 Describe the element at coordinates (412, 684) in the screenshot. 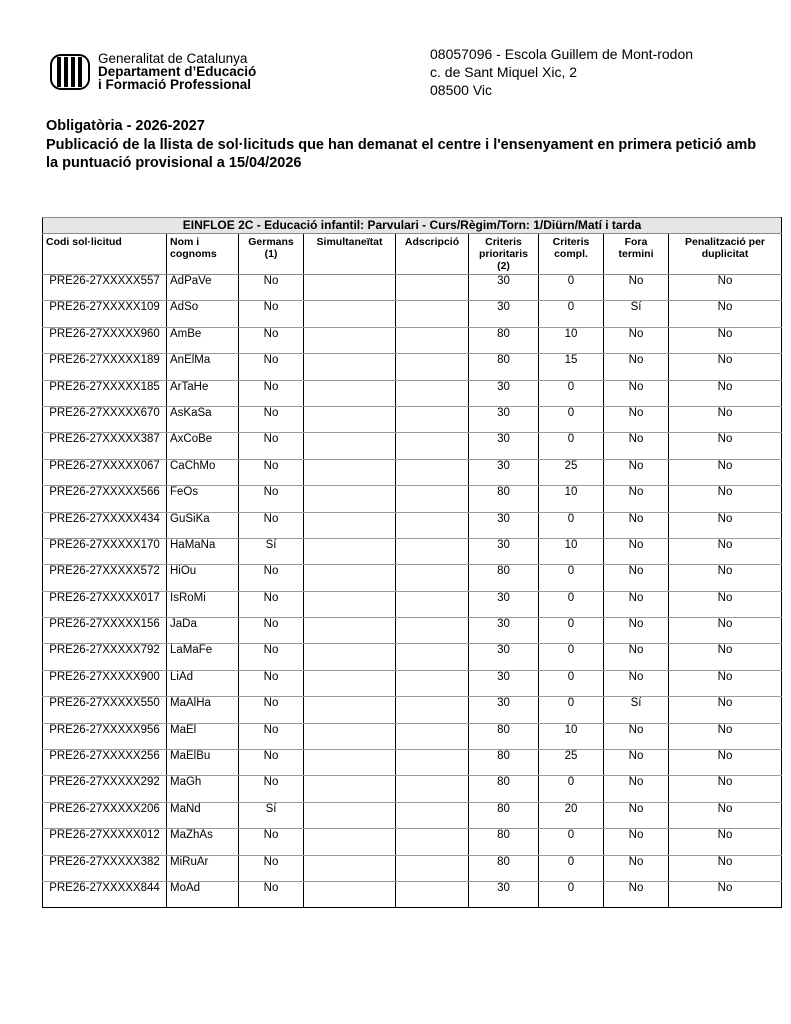

I see `table-row: PRE26-27XXXXX900 LiAd No 30 0 No No` at that location.